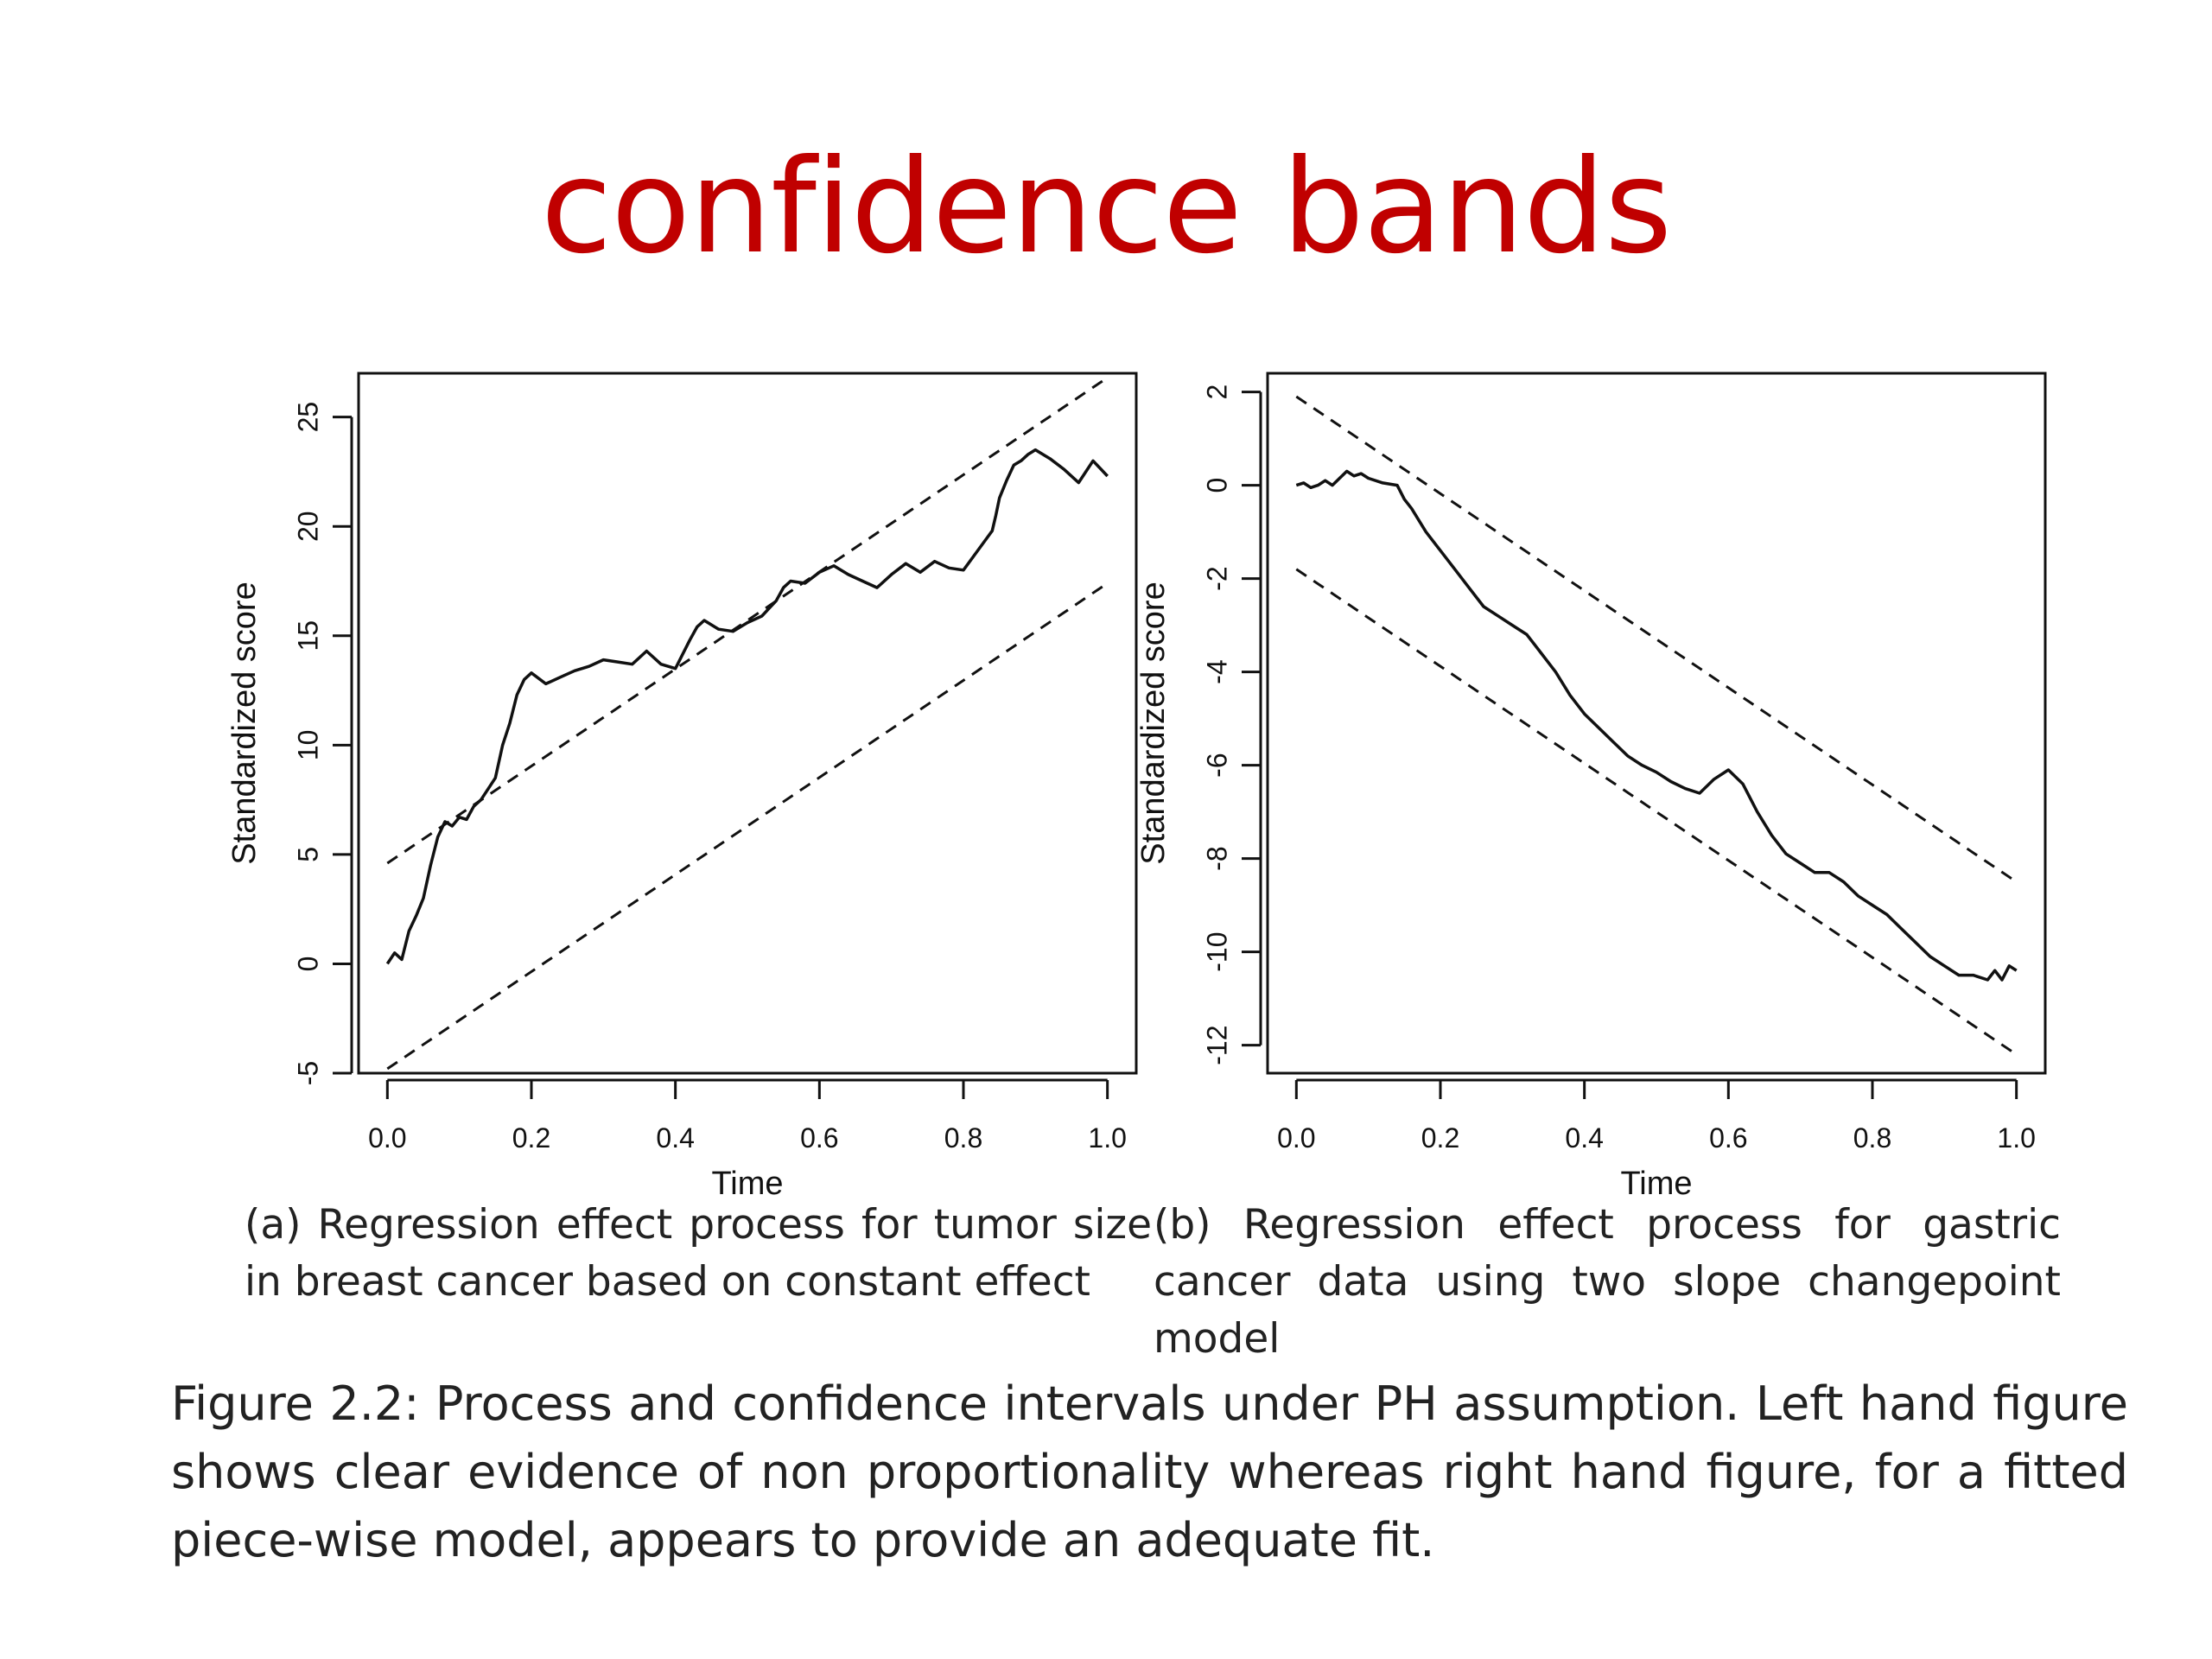 This screenshot has height=1659, width=2212. Describe the element at coordinates (307, 636) in the screenshot. I see `y-tick-label: 15` at that location.